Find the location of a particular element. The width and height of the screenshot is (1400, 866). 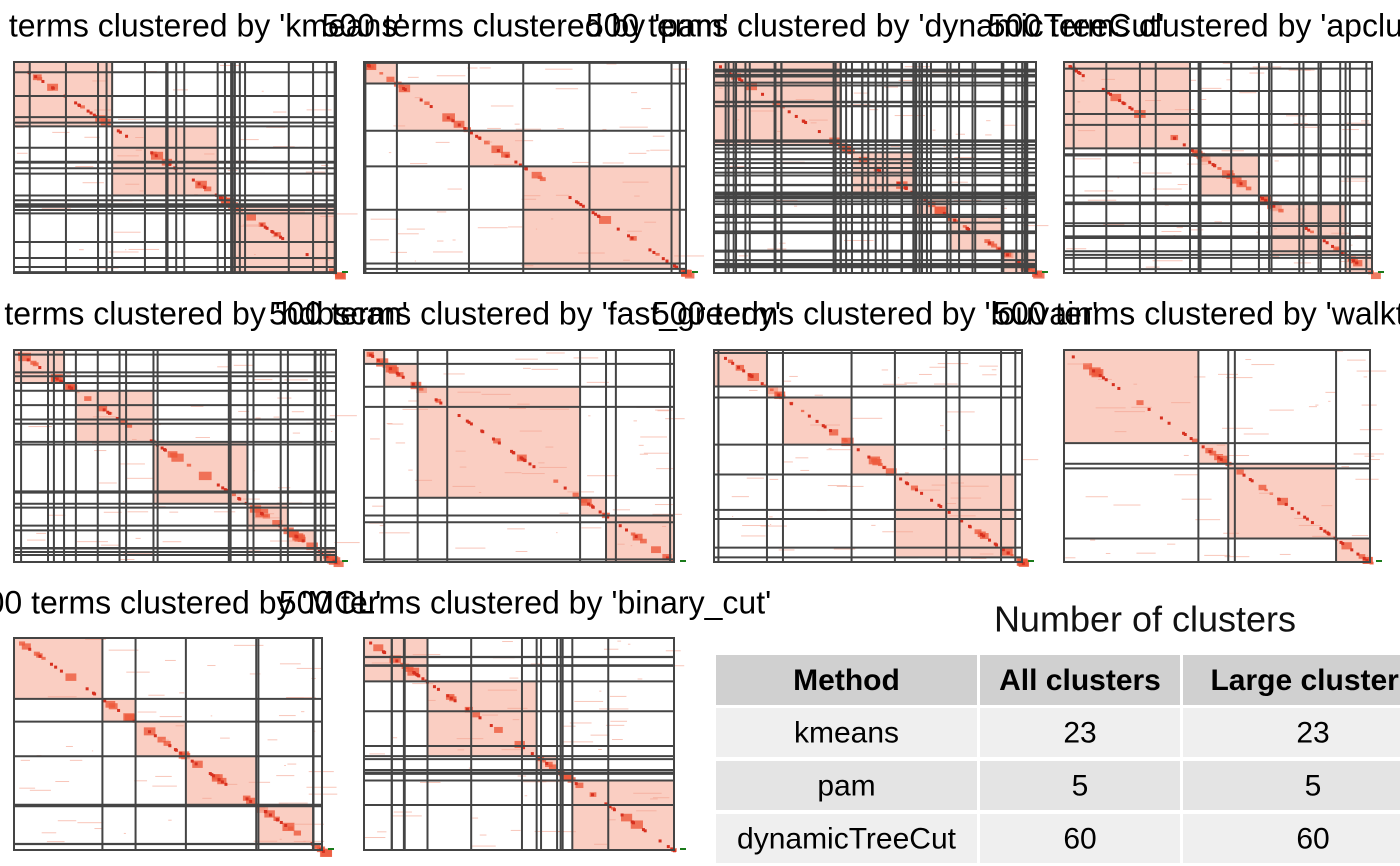

heatmap-border is located at coordinates (875, 167).